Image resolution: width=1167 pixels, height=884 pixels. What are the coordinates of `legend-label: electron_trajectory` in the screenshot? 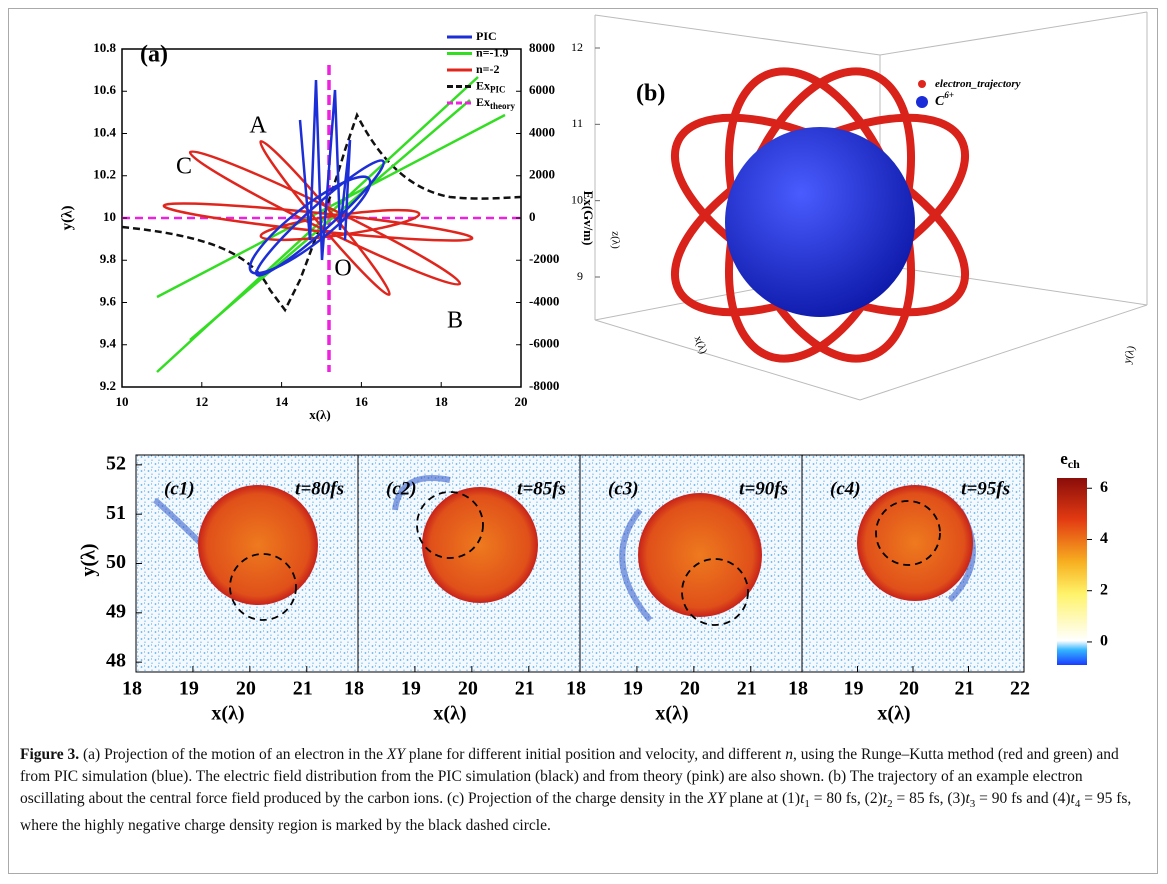 It's located at (978, 84).